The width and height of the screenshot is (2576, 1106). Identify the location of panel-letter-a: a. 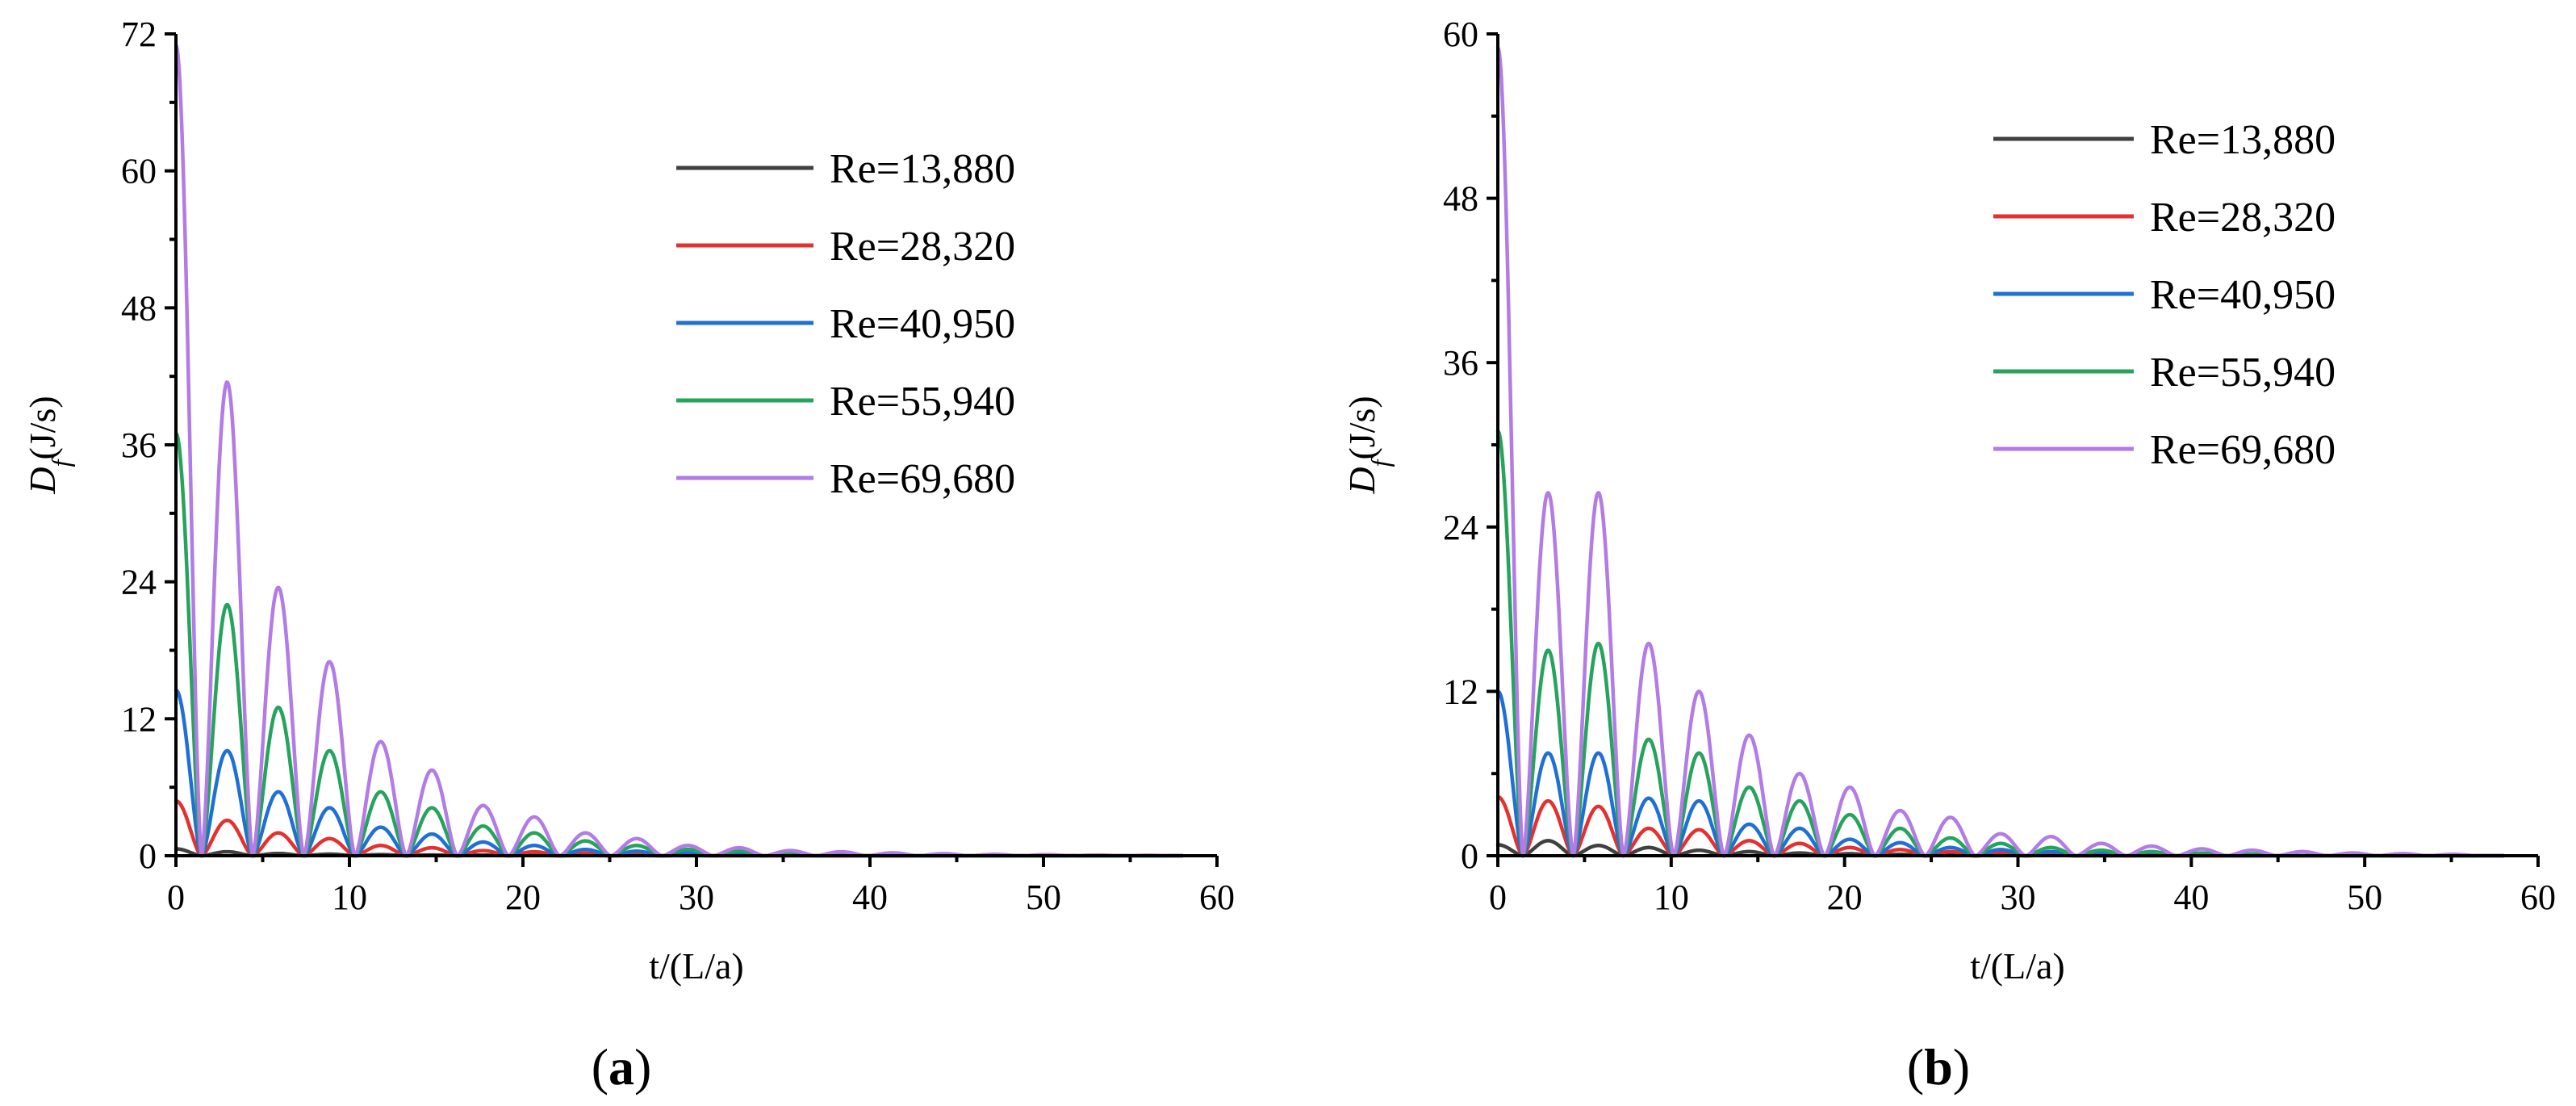
(621, 1067).